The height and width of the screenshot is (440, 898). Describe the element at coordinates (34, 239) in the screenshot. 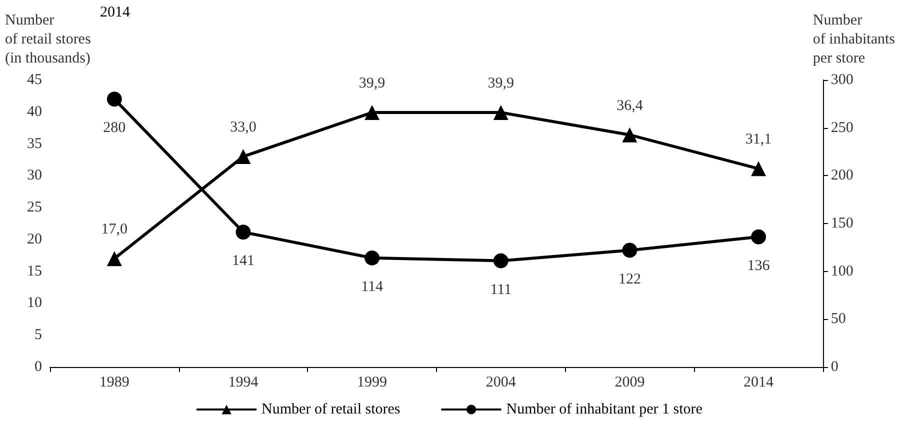

I see `y-tick-label: 20` at that location.